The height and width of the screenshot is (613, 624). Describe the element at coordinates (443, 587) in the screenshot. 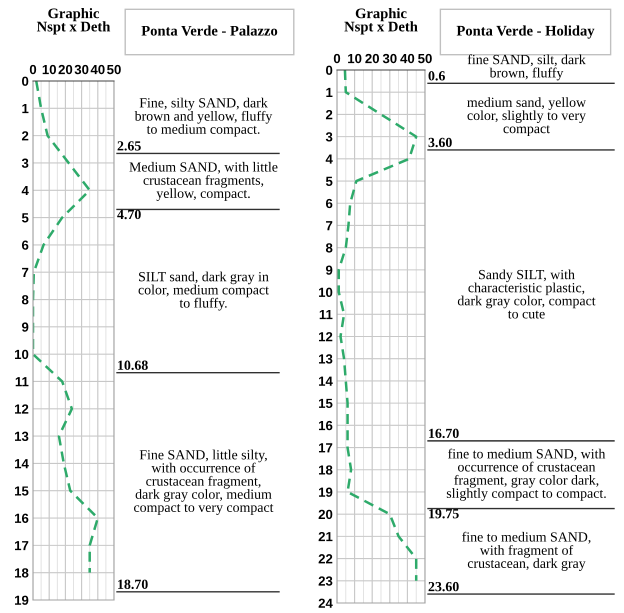

I see `ref-line-label: 23.60` at that location.